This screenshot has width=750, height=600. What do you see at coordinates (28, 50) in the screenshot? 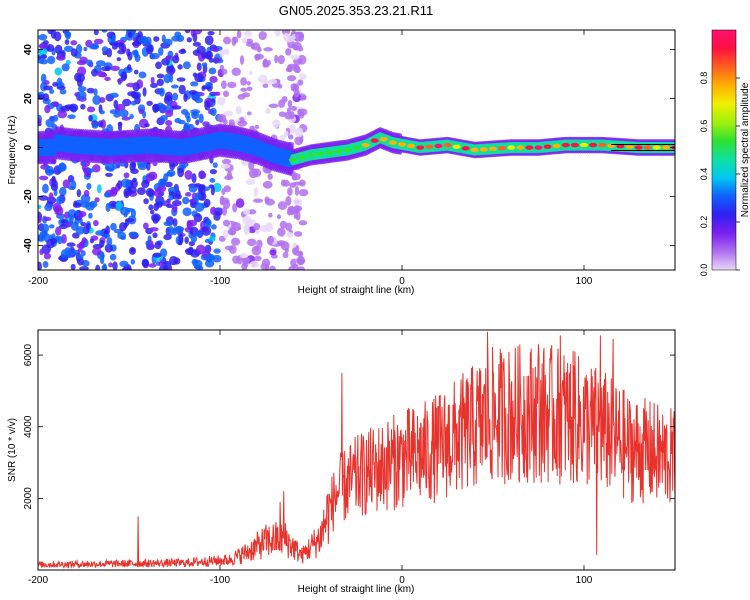
I see `y-tick-label: 40` at bounding box center [28, 50].